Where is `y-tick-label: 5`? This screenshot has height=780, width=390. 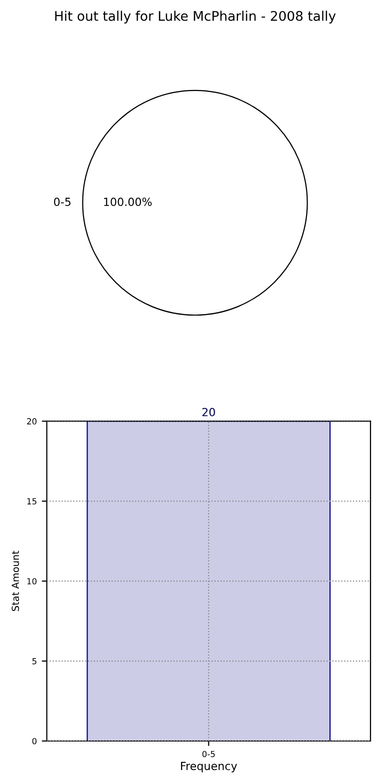 y-tick-label: 5 is located at coordinates (34, 661).